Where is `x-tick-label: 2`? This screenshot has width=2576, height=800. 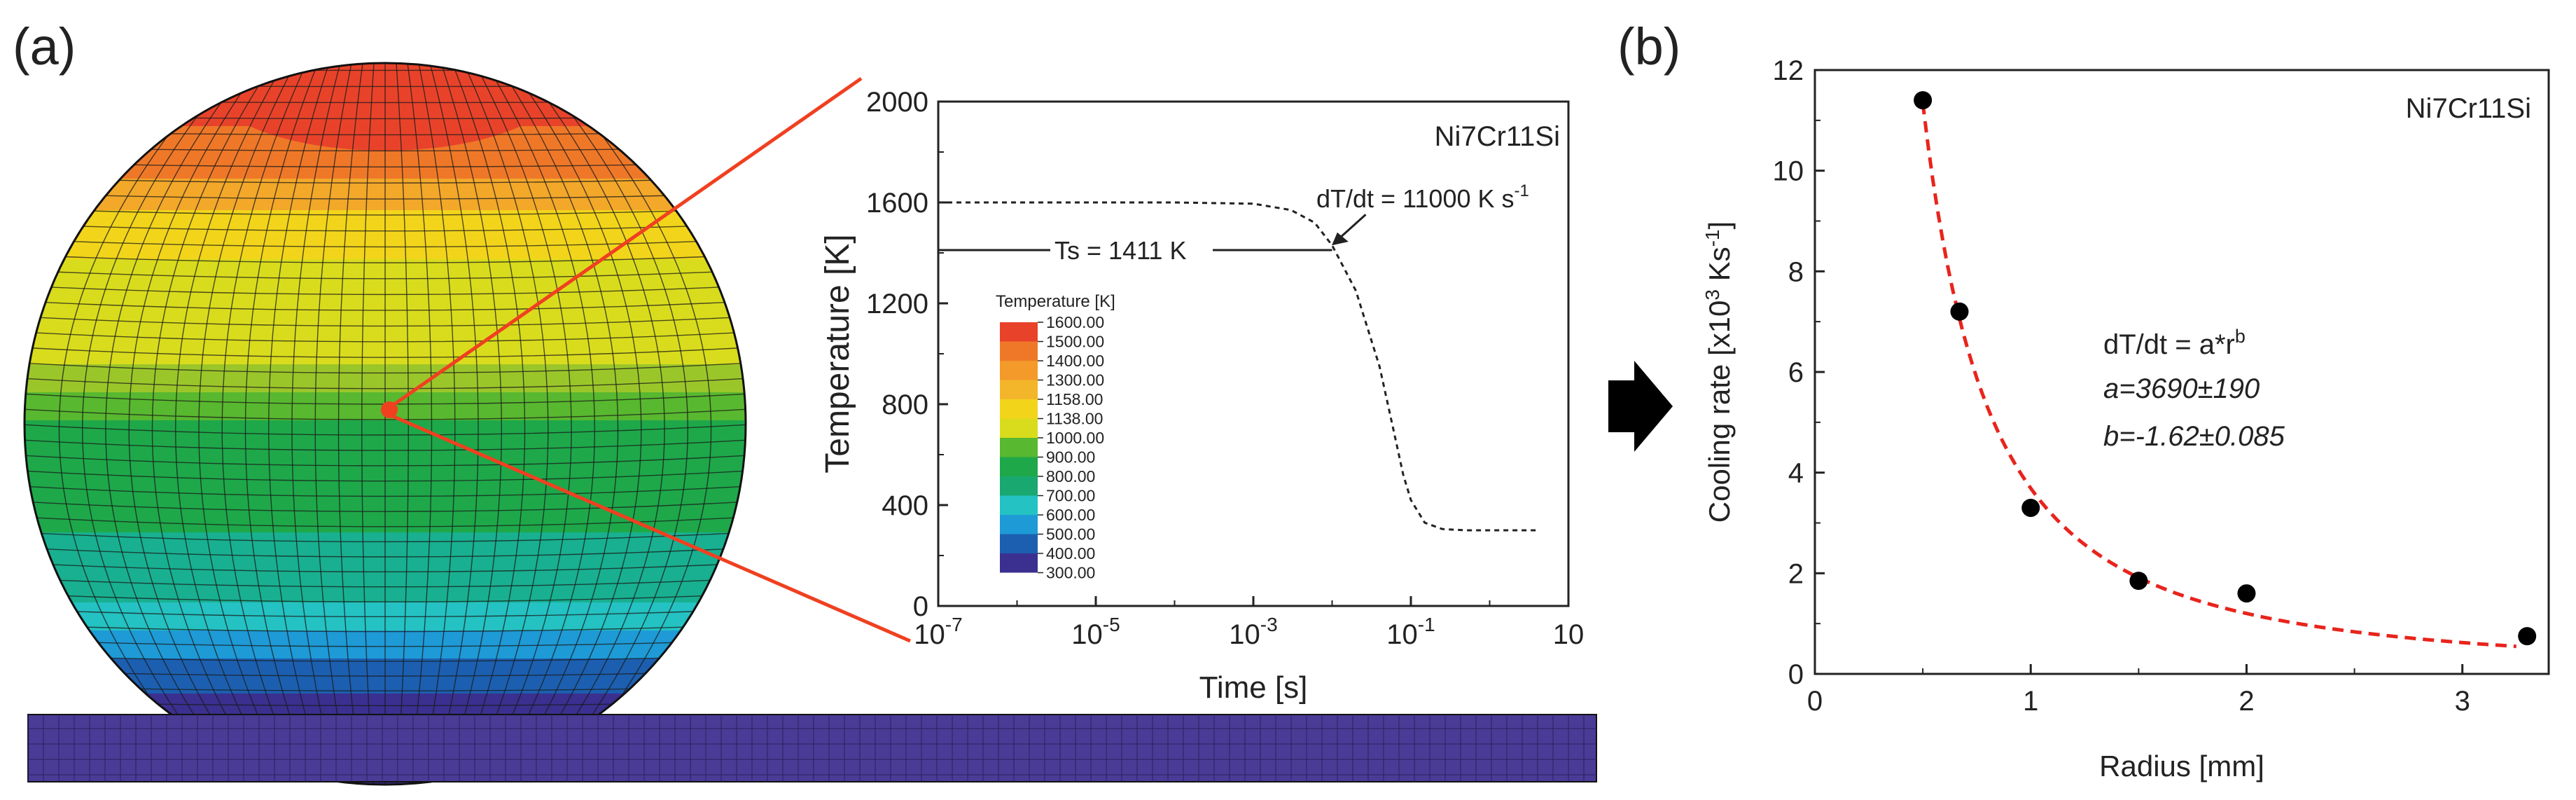 x-tick-label: 2 is located at coordinates (2246, 701).